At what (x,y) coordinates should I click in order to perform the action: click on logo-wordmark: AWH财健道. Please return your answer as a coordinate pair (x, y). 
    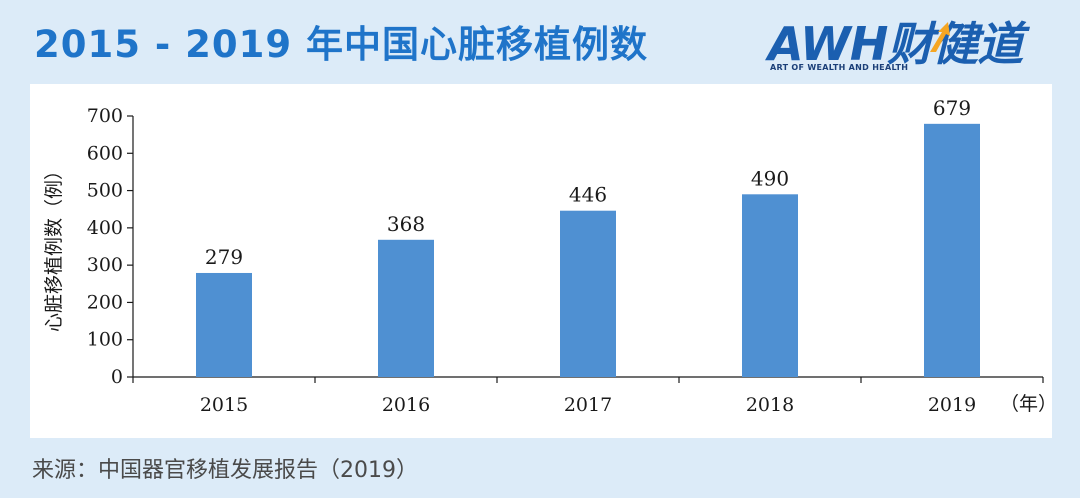
    Looking at the image, I should click on (895, 44).